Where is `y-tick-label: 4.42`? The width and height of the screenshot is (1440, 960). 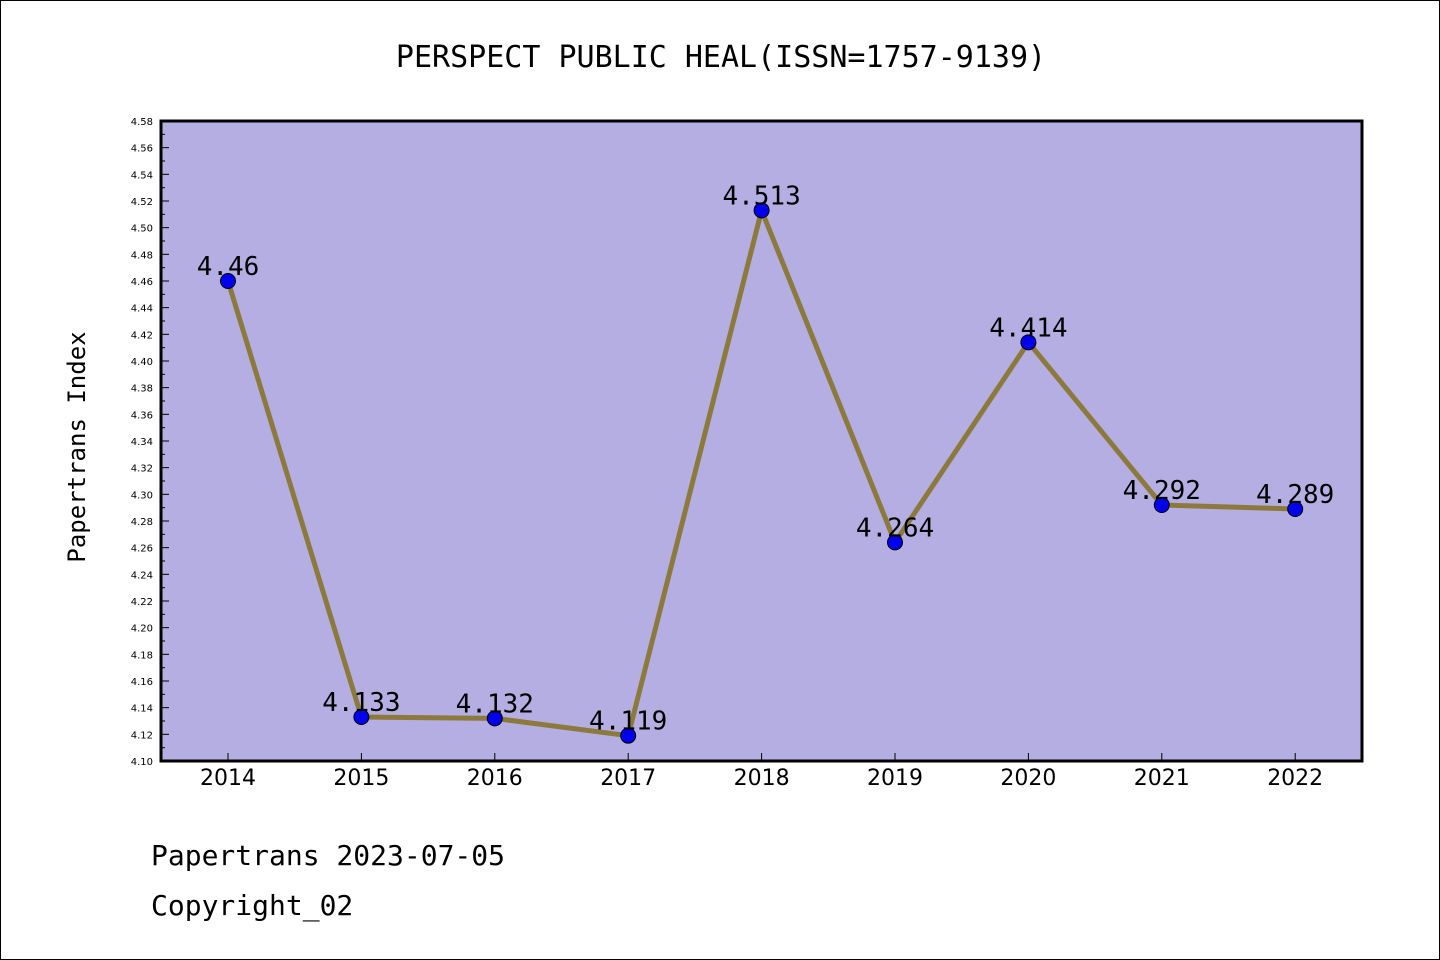 y-tick-label: 4.42 is located at coordinates (142, 335).